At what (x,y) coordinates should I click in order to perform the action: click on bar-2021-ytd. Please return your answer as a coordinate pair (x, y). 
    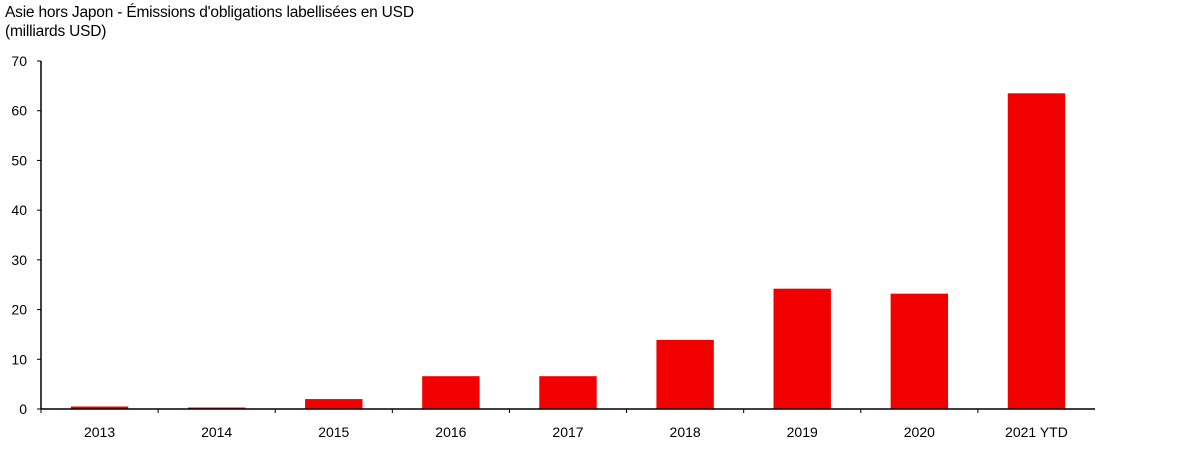
    Looking at the image, I should click on (1036, 251).